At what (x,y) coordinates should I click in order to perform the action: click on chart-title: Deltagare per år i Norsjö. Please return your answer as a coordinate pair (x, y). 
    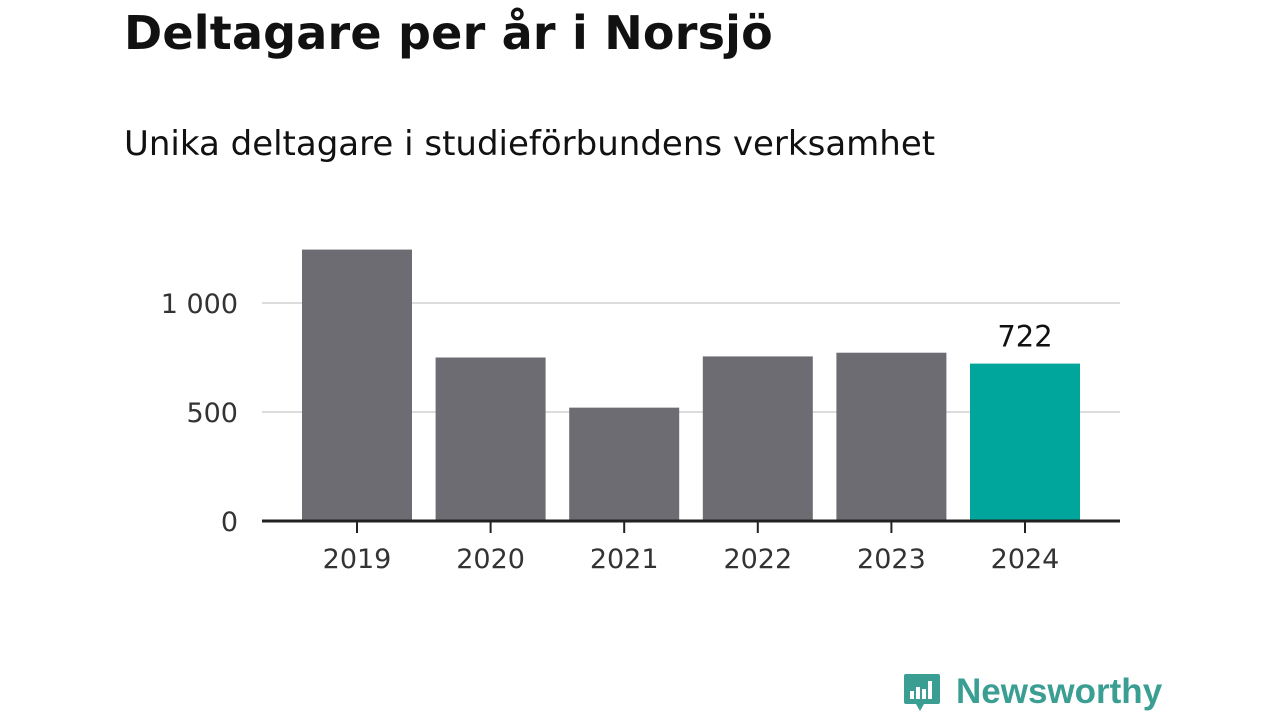
    Looking at the image, I should click on (448, 33).